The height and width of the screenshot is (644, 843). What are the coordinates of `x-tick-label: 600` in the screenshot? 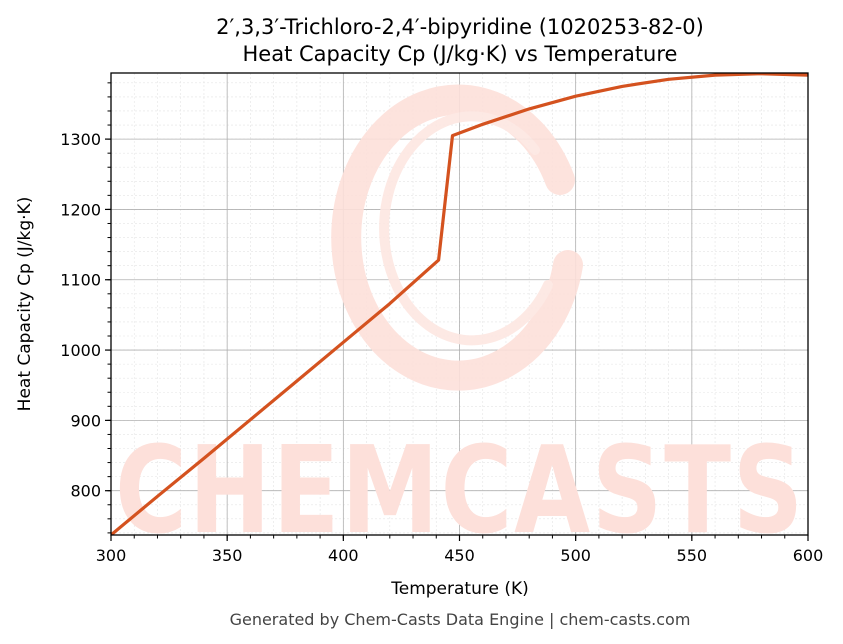 It's located at (808, 555).